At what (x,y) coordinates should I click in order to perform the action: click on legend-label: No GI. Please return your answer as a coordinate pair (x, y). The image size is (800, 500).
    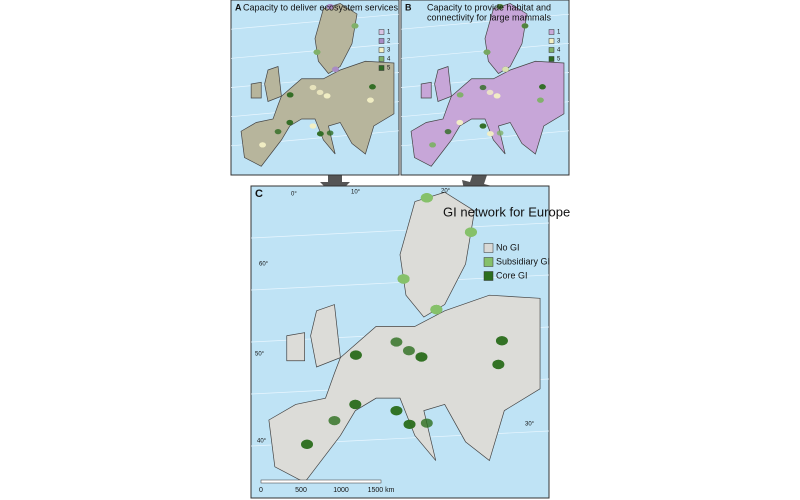
    Looking at the image, I should click on (508, 247).